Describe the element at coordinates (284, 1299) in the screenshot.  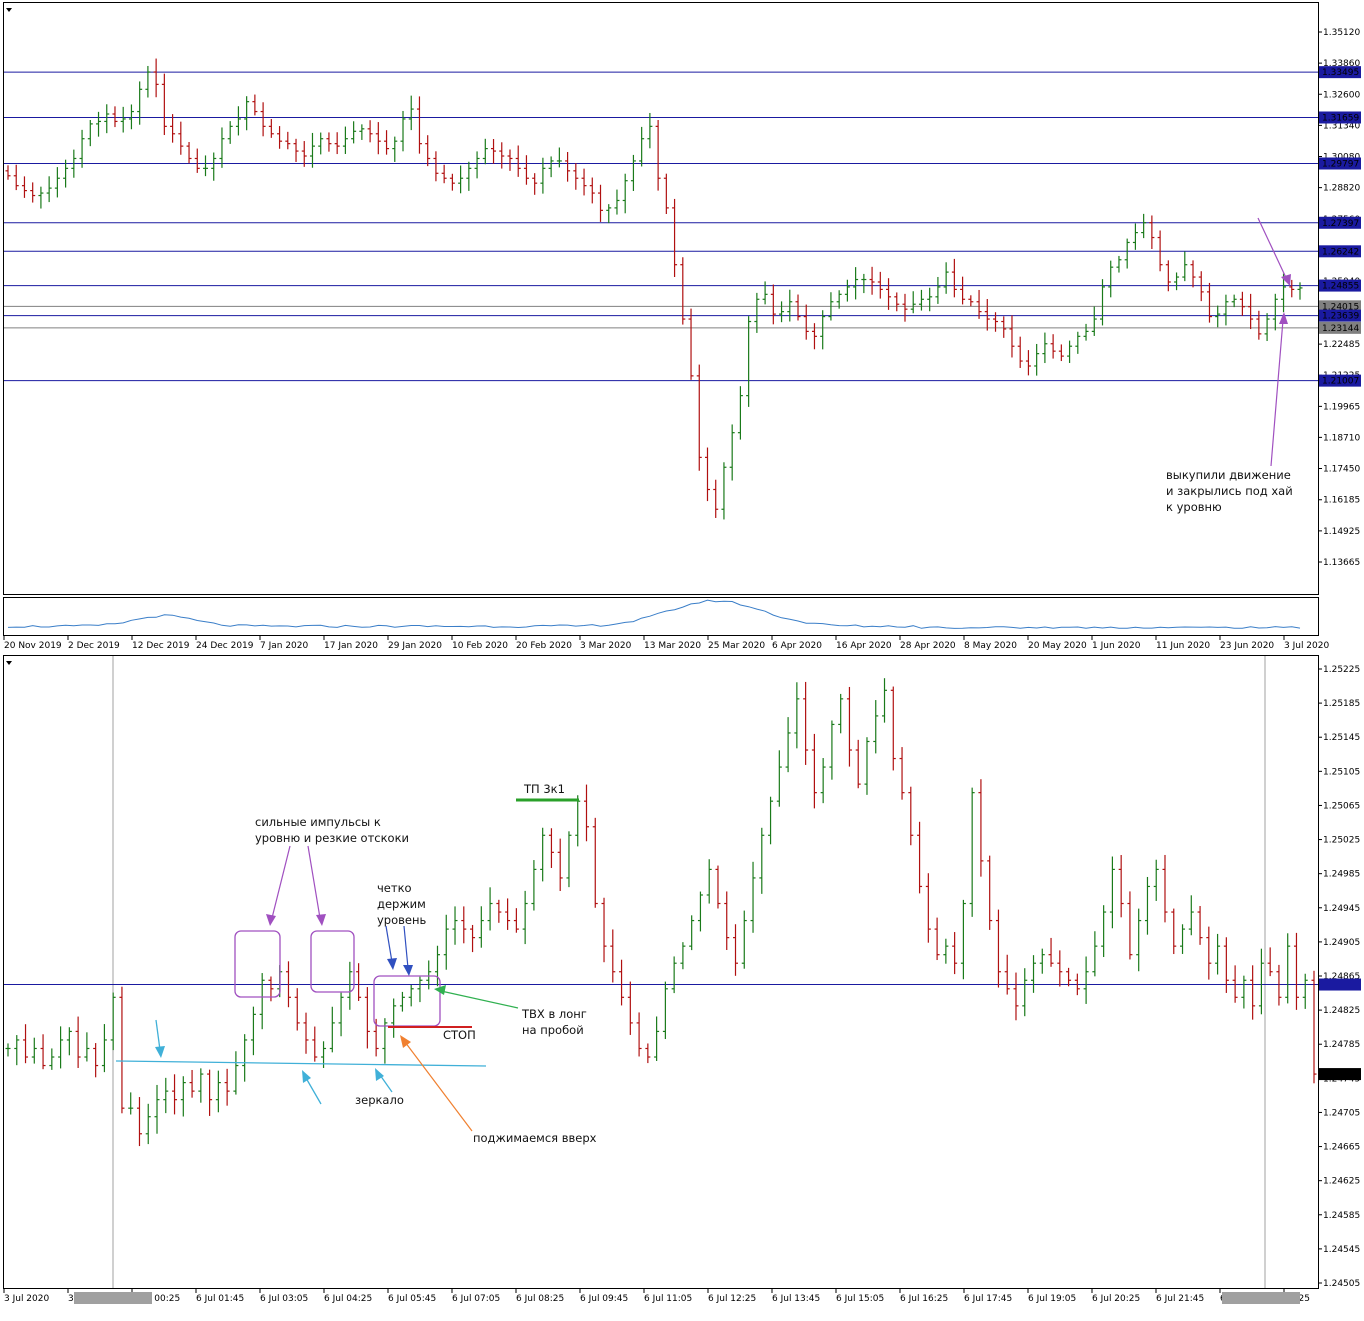
I see `time-axis-label: 6 Jul 03:05` at that location.